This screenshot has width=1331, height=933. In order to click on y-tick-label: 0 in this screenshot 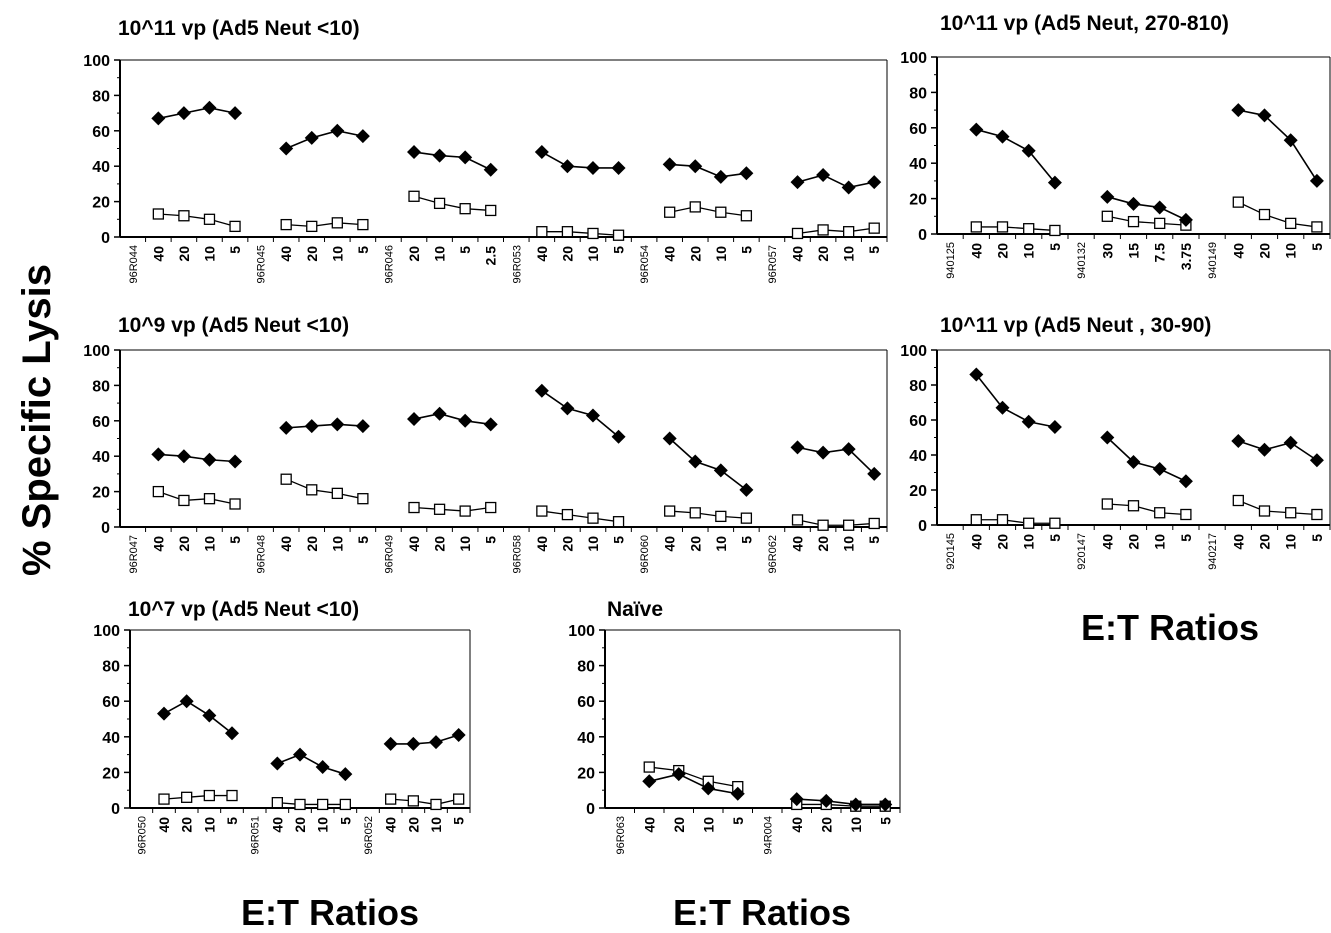, I will do `click(922, 235)`.